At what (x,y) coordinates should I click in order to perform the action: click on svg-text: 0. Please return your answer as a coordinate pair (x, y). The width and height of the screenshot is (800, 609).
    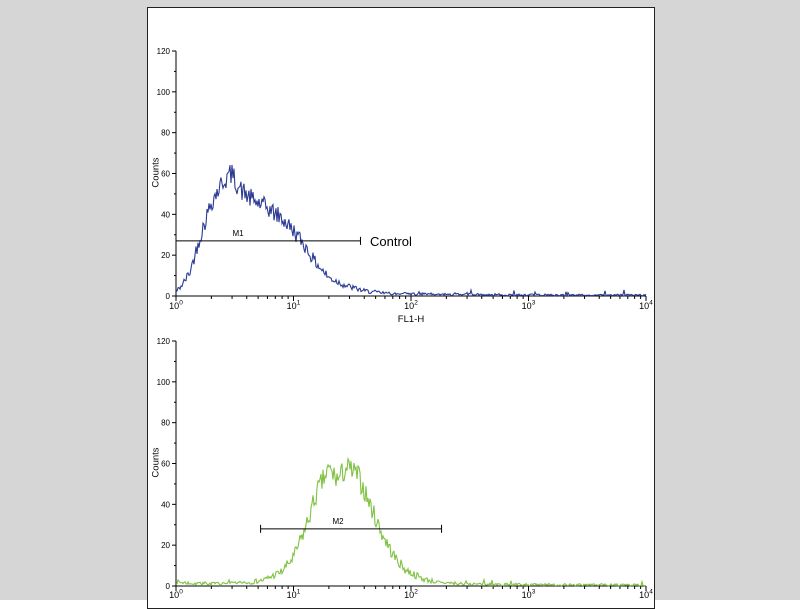
    Looking at the image, I should click on (168, 296).